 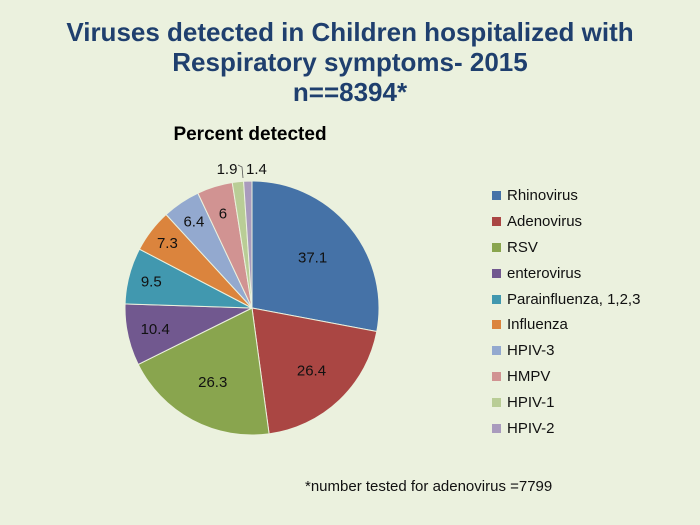 I want to click on data-label: 6, so click(x=223, y=213).